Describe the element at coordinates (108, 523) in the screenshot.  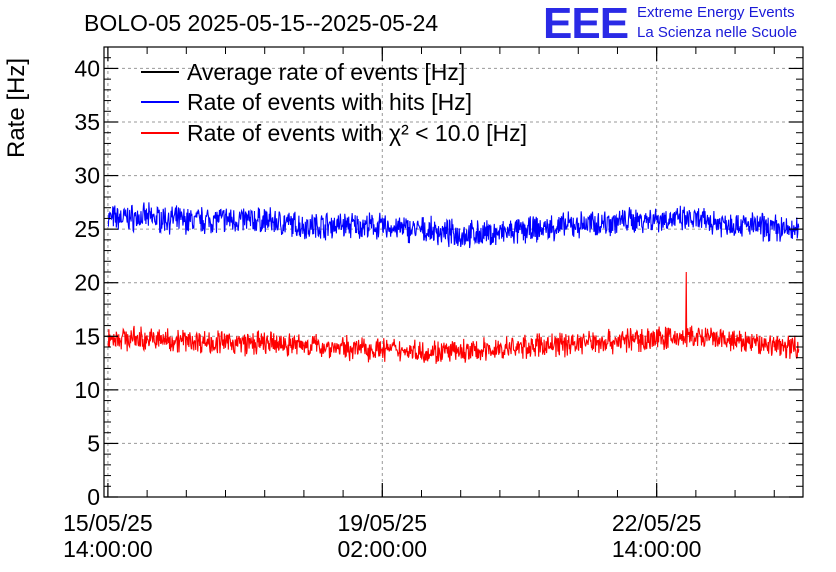
I see `x-tick-label-date: 15/05/25` at that location.